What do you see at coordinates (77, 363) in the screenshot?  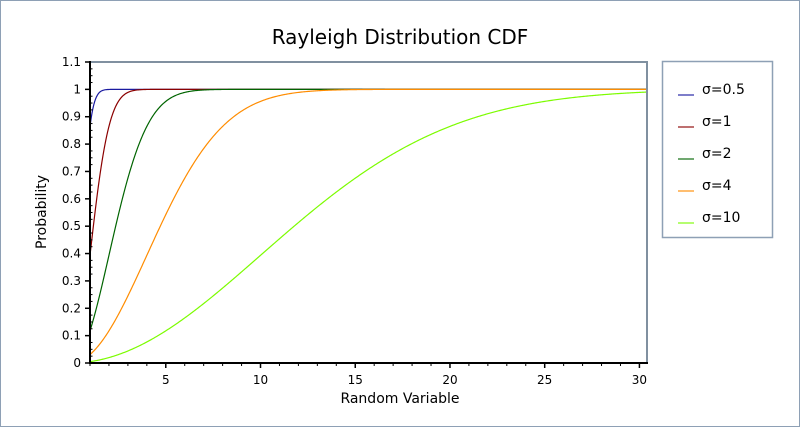 I see `y-tick-label: 0` at bounding box center [77, 363].